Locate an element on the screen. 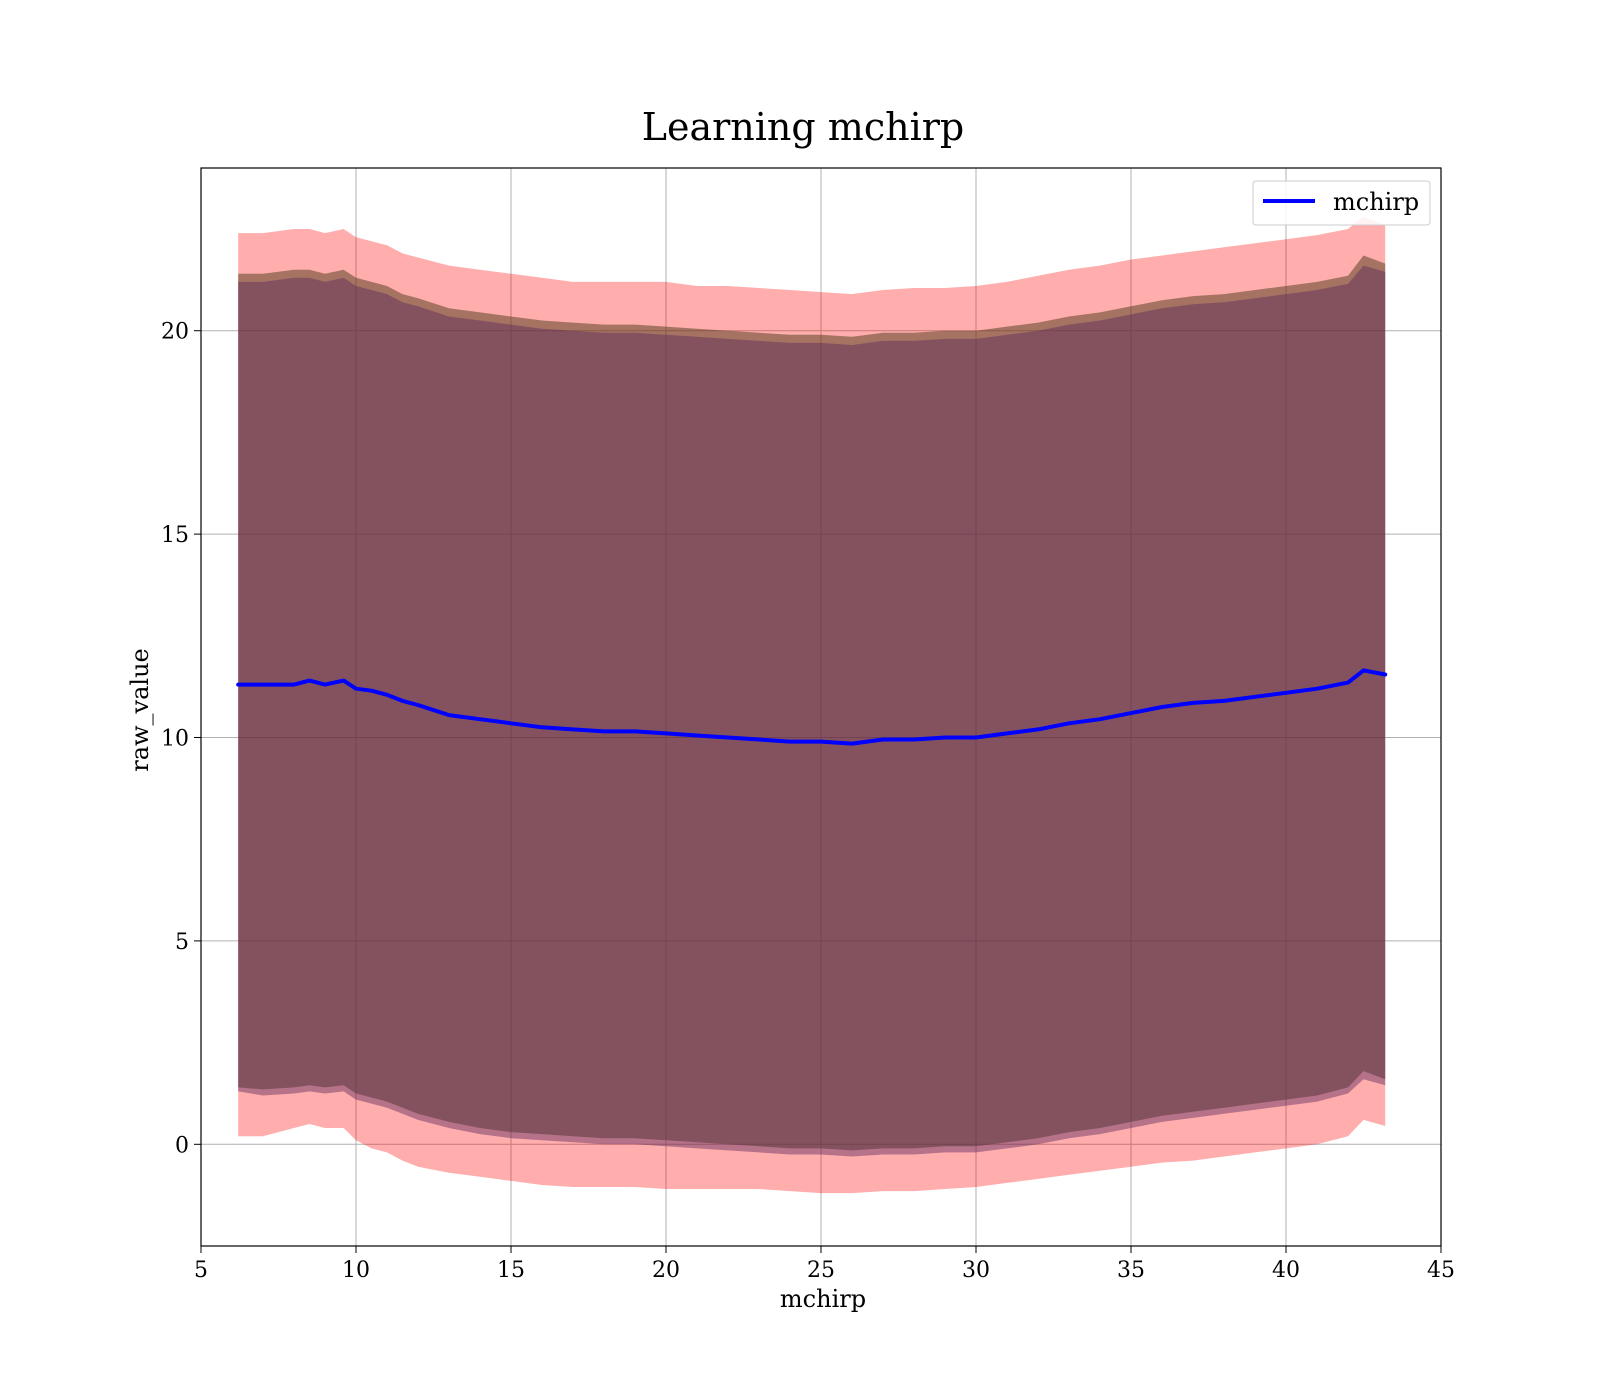 The image size is (1600, 1400). y-tick-label: 10 is located at coordinates (175, 739).